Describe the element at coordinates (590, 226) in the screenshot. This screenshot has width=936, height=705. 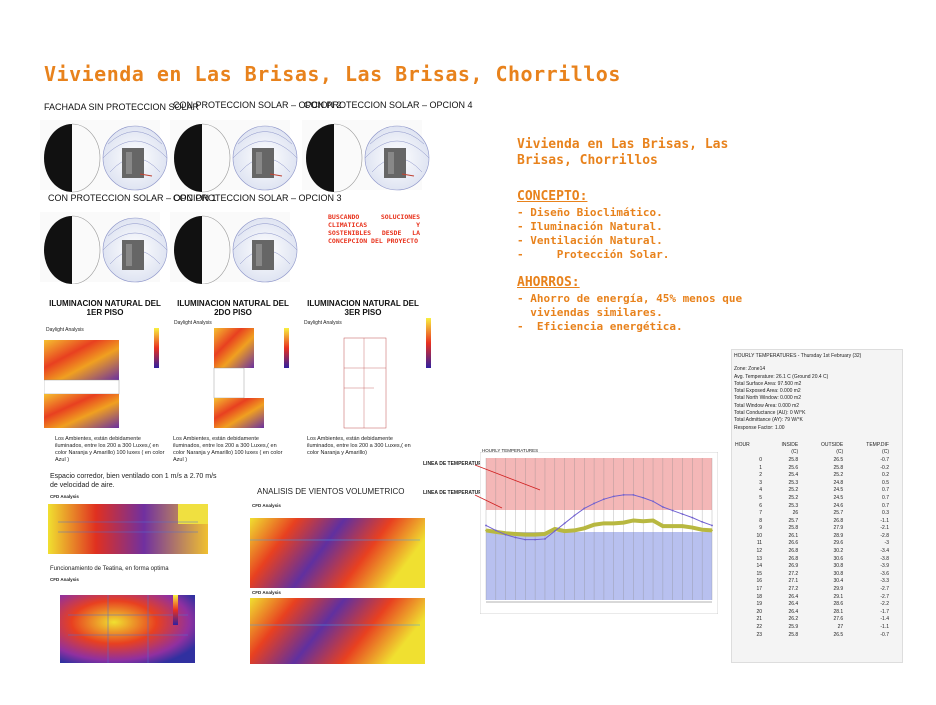
I see `concepto-item: - Iluminación Natural.` at that location.